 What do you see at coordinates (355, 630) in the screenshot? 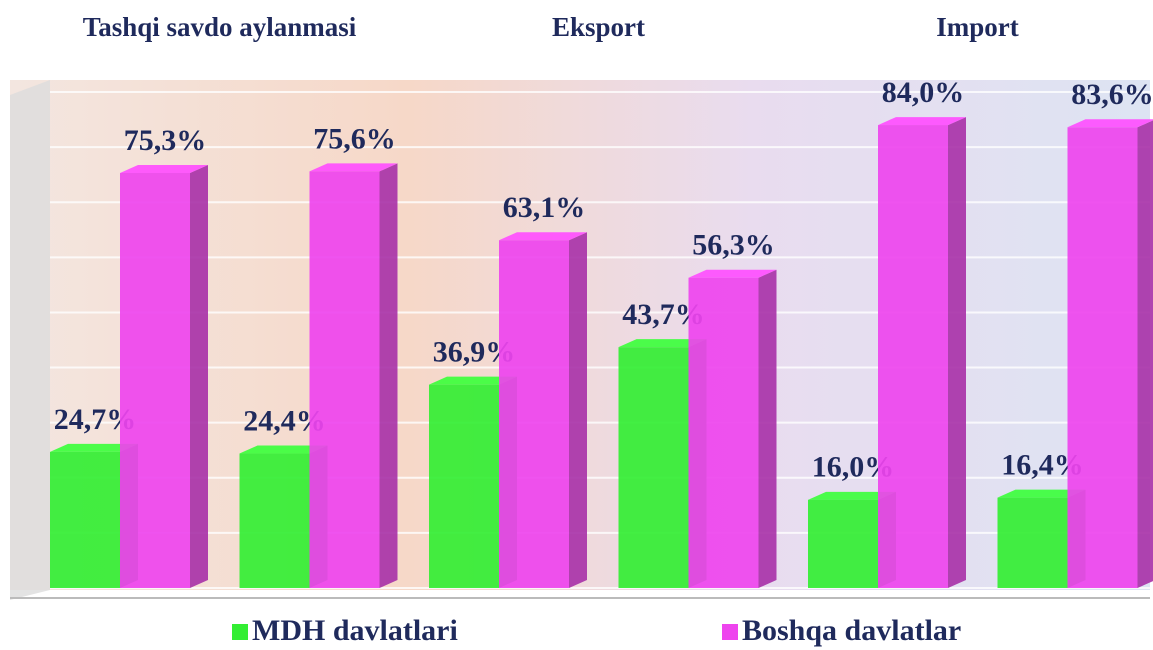
I see `legend-label: MDH davlatlari` at bounding box center [355, 630].